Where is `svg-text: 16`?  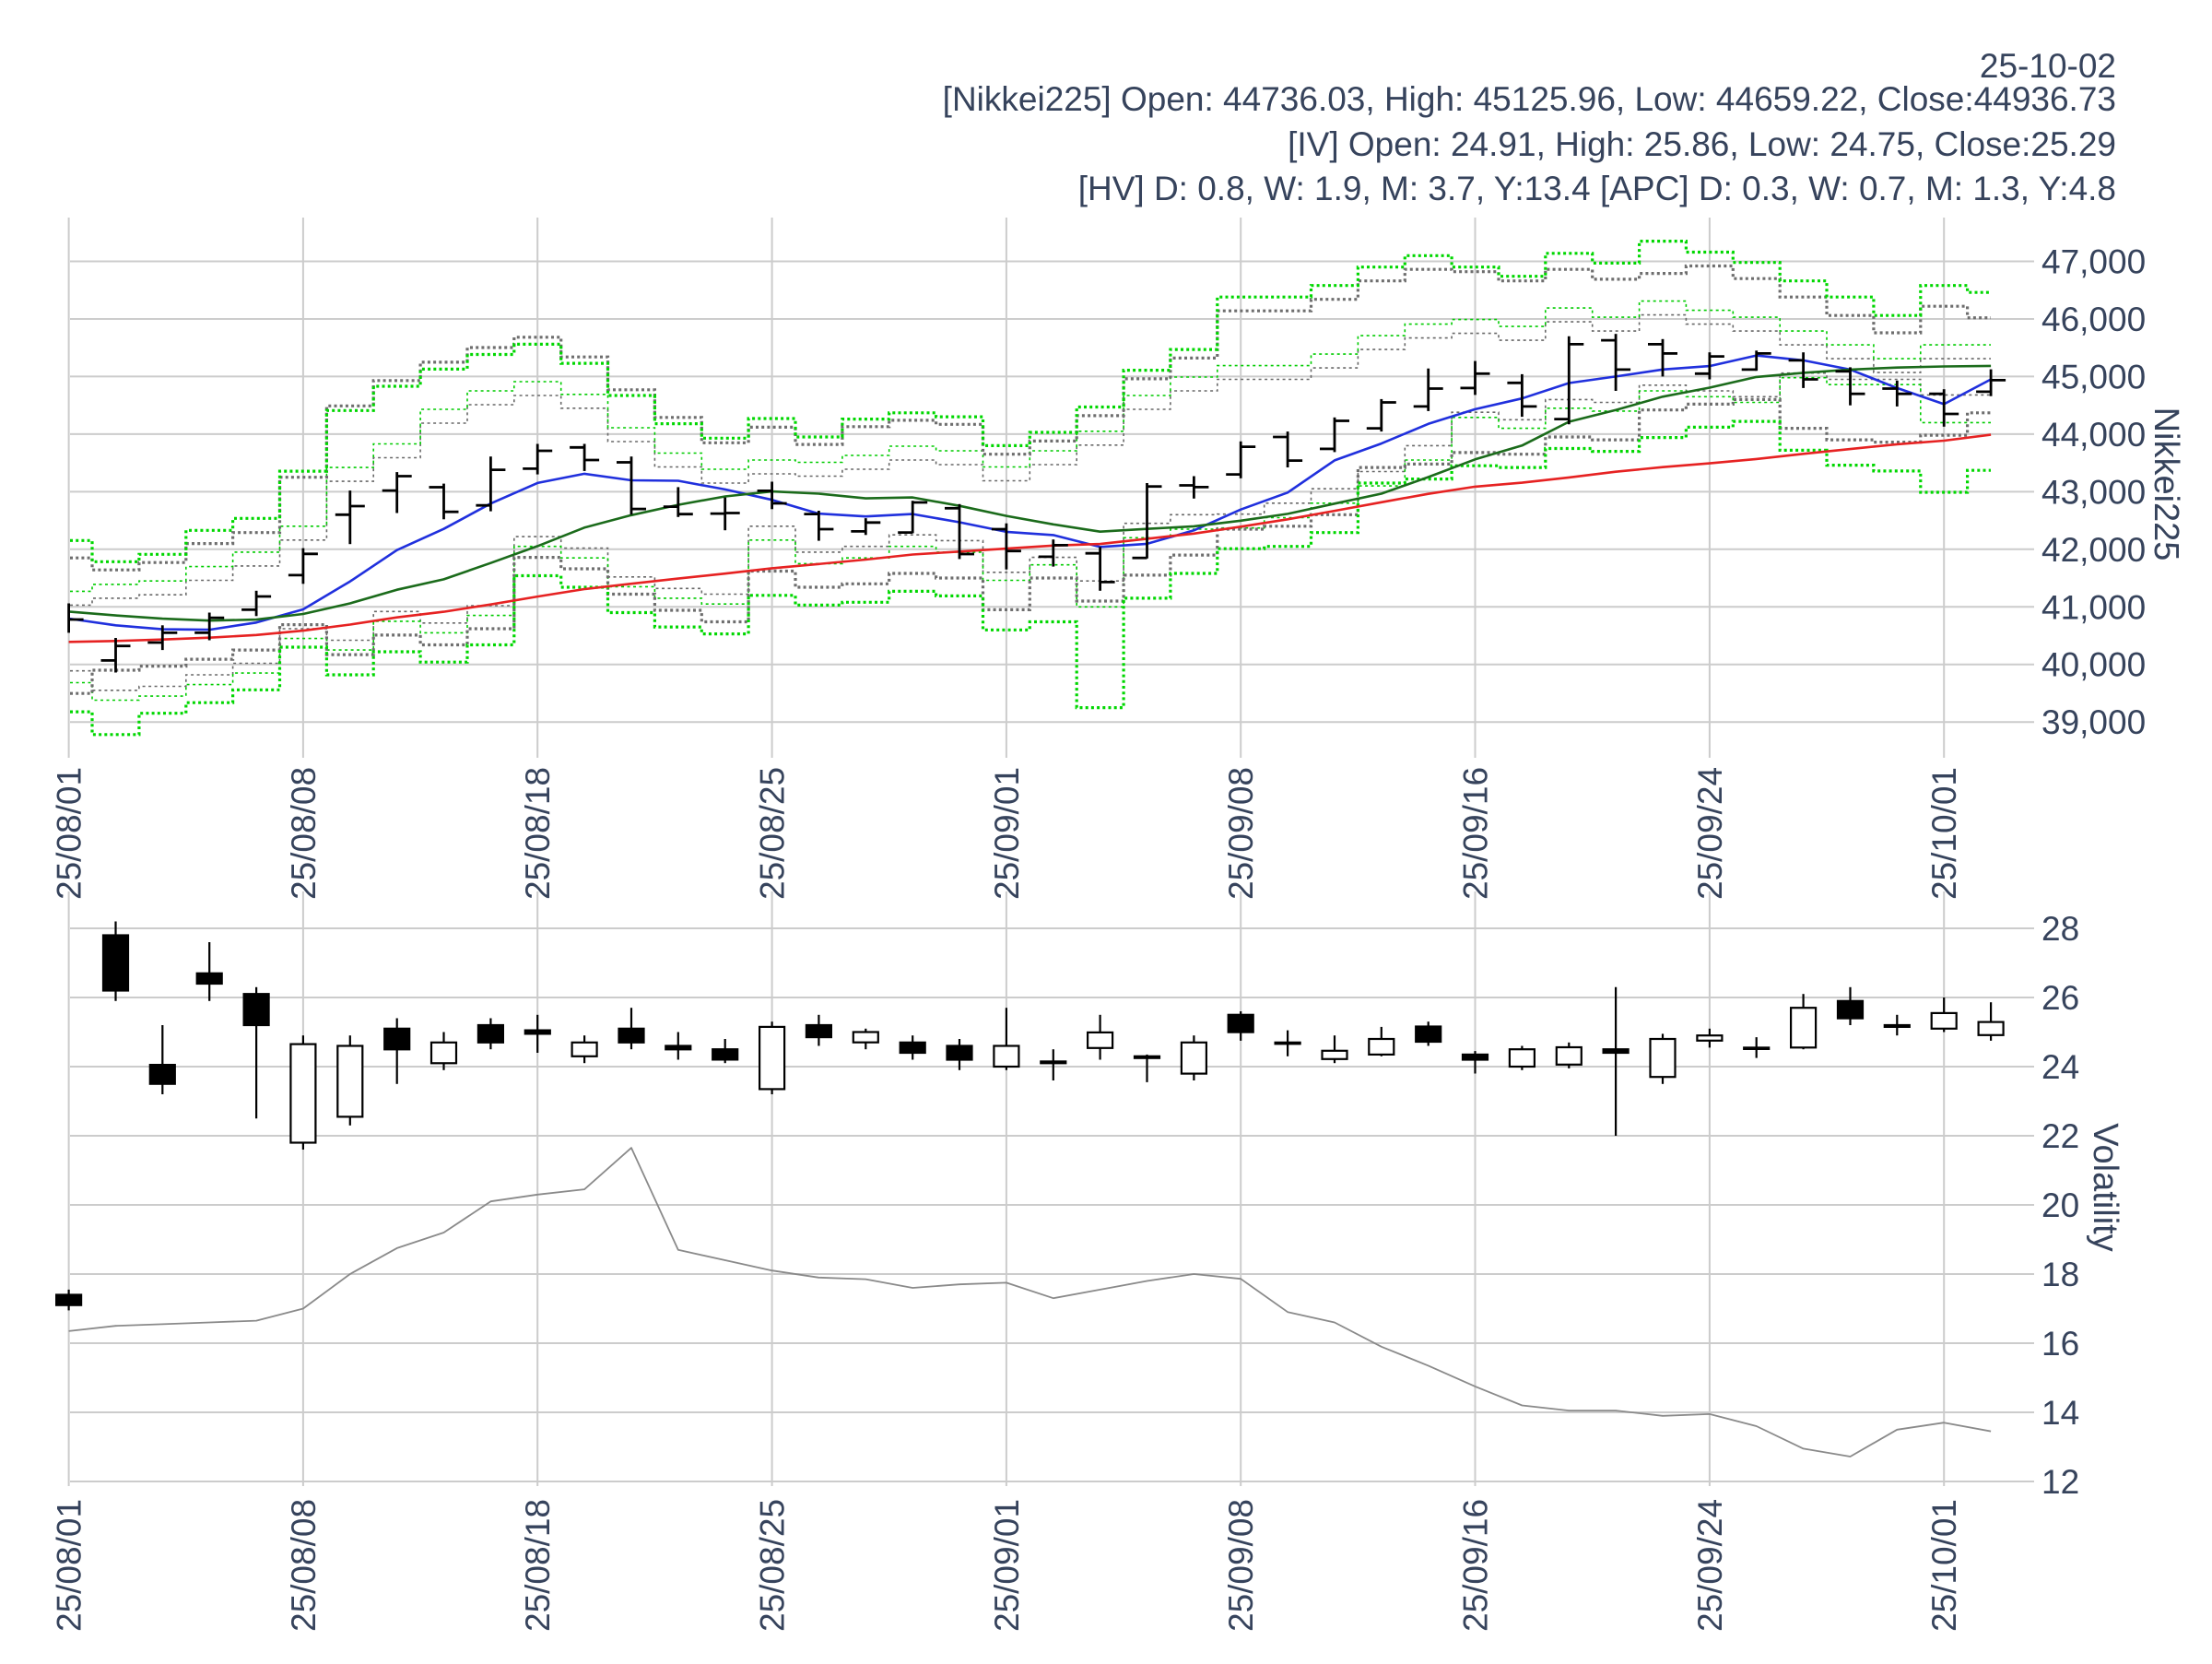
svg-text: 16 is located at coordinates (2060, 1344).